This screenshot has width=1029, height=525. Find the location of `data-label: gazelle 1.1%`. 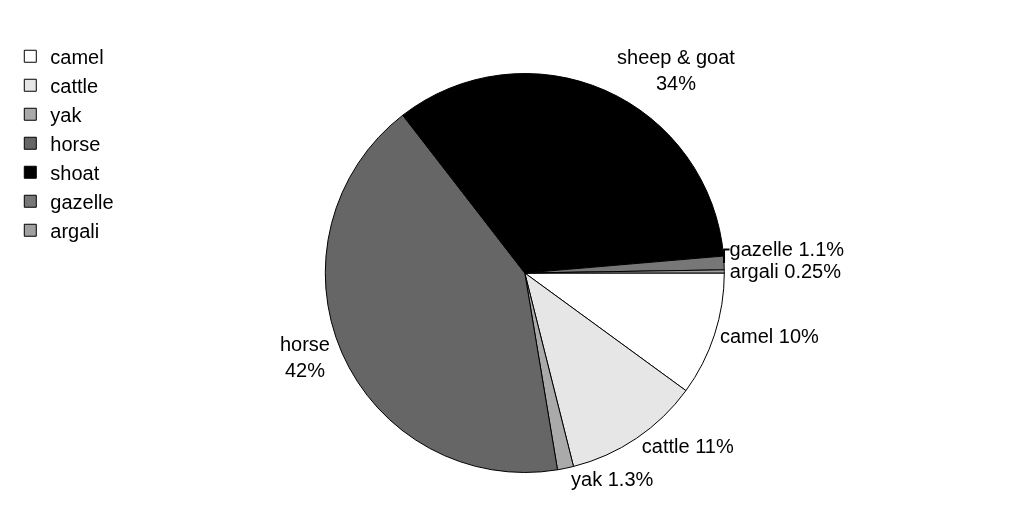

data-label: gazelle 1.1% is located at coordinates (787, 249).